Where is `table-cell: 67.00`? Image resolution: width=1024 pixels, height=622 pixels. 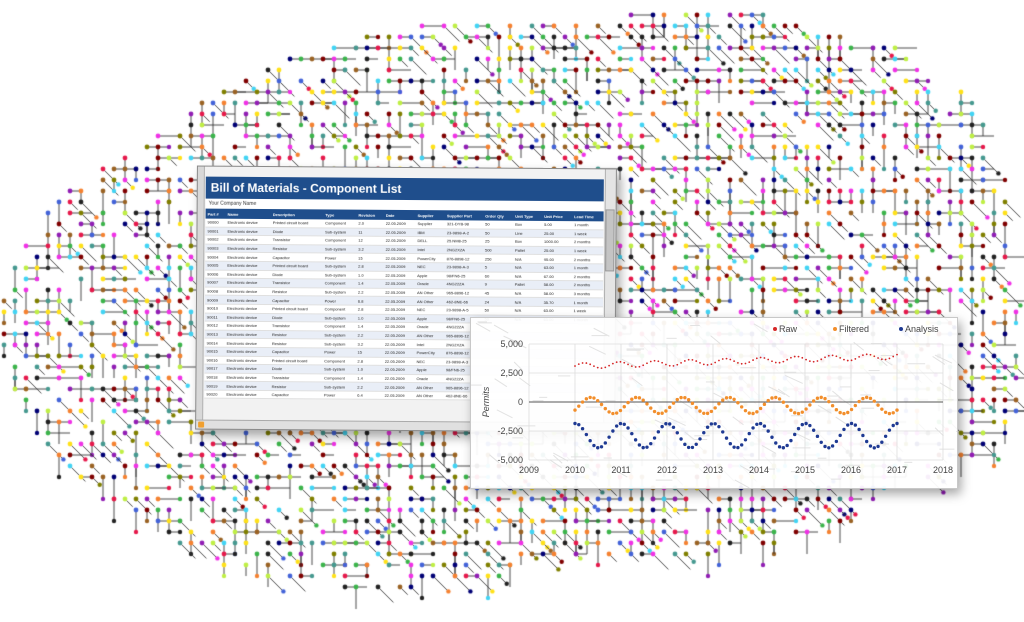
table-cell: 67.00 is located at coordinates (556, 276).